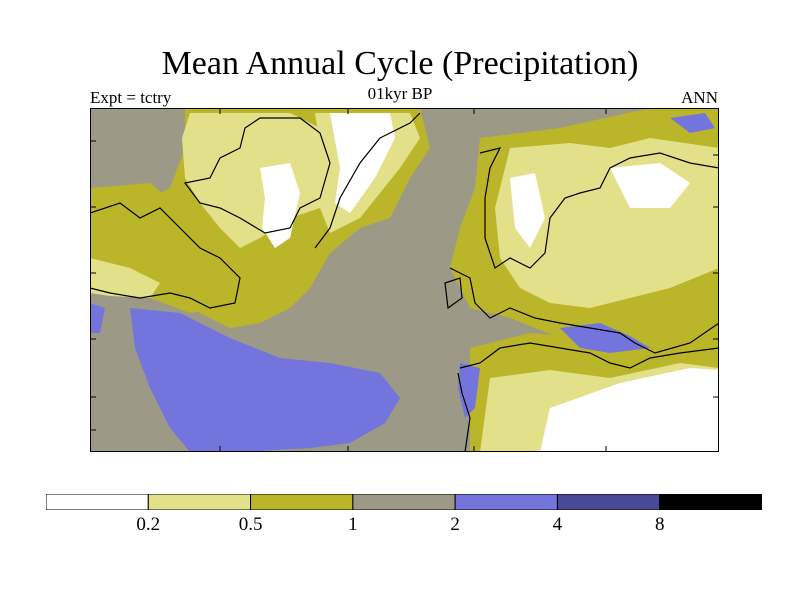  What do you see at coordinates (659, 524) in the screenshot?
I see `colorbar-tick-label: 8` at bounding box center [659, 524].